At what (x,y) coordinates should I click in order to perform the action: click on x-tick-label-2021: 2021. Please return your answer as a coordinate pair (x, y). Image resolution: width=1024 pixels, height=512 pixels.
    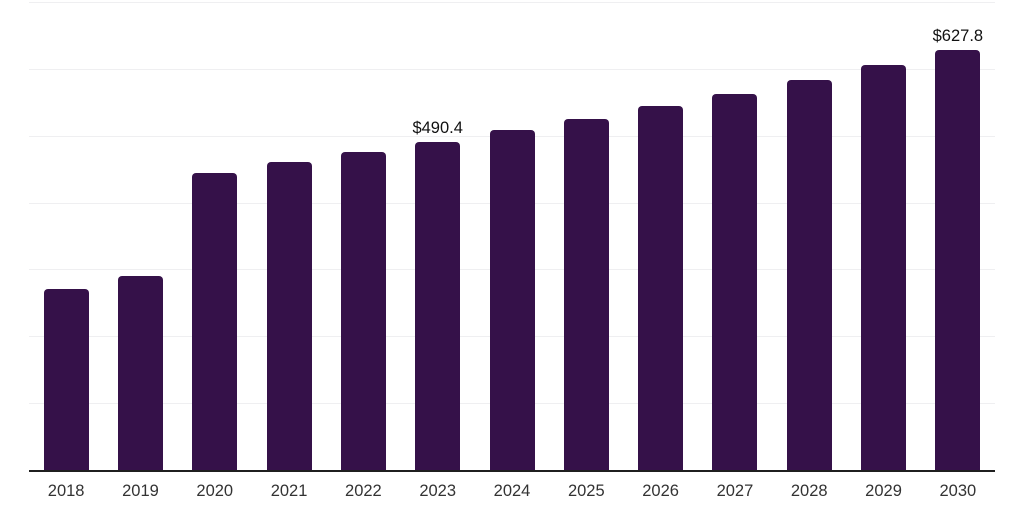
    Looking at the image, I should click on (289, 491).